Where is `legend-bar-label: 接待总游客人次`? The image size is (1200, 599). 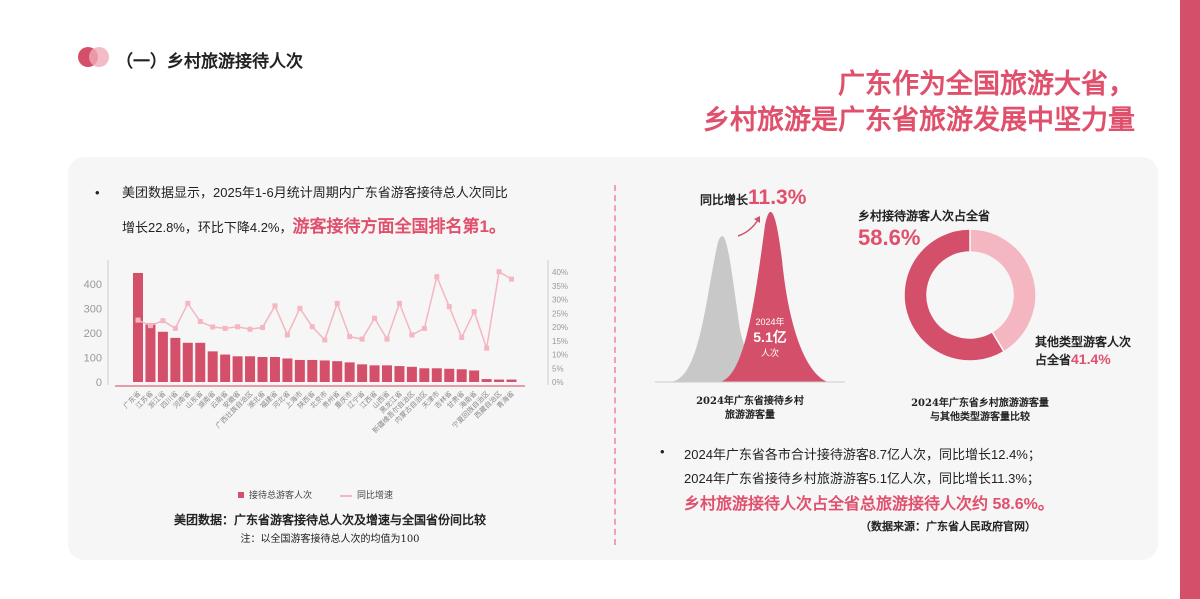 legend-bar-label: 接待总游客人次 is located at coordinates (281, 495).